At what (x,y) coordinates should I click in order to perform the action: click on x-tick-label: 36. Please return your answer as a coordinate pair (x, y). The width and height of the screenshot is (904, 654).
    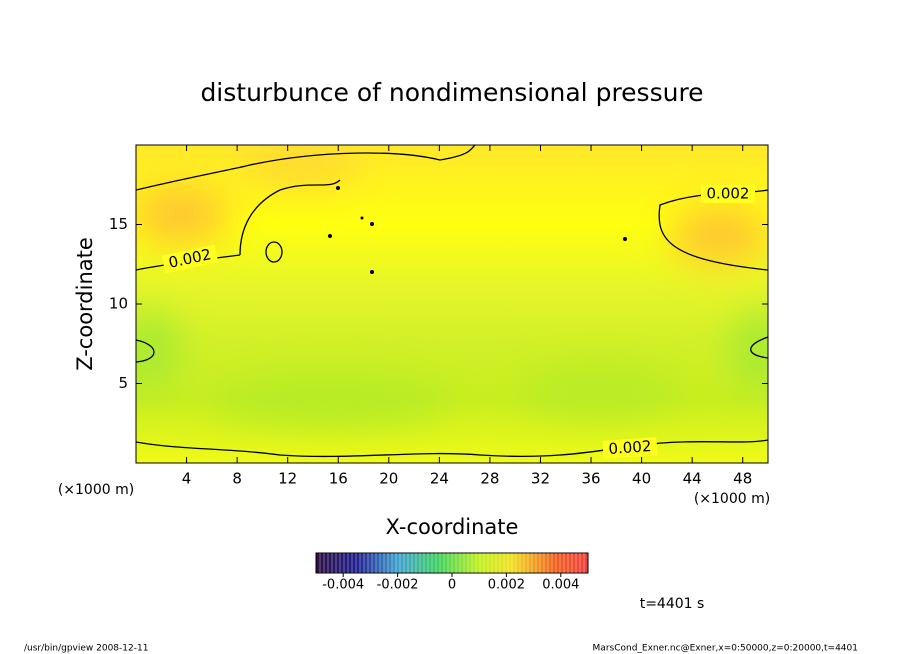
    Looking at the image, I should click on (590, 479).